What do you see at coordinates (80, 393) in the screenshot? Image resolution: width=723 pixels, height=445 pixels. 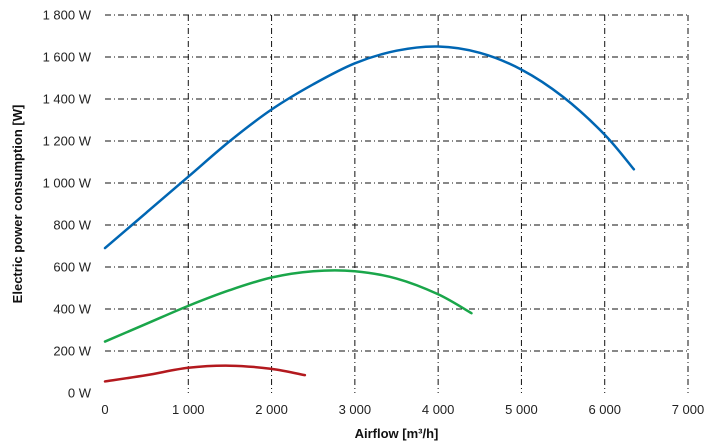 I see `y-tick-label: 0 W` at bounding box center [80, 393].